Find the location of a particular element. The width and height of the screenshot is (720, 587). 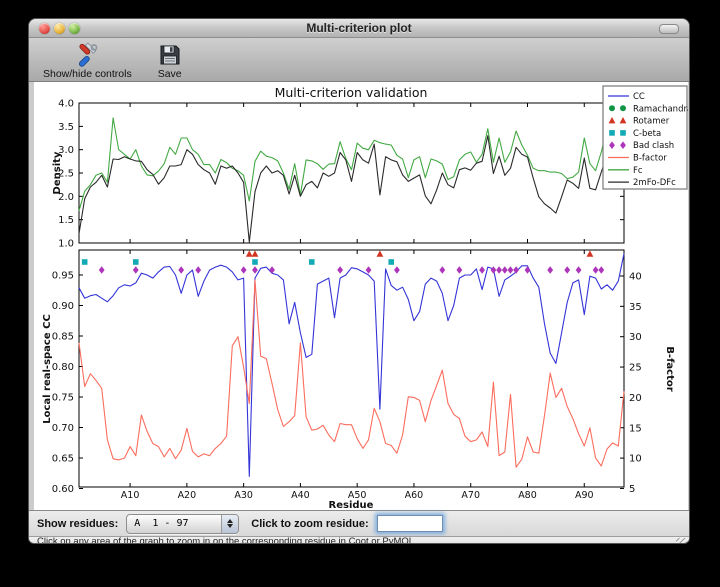

svg-text: CC is located at coordinates (639, 97).